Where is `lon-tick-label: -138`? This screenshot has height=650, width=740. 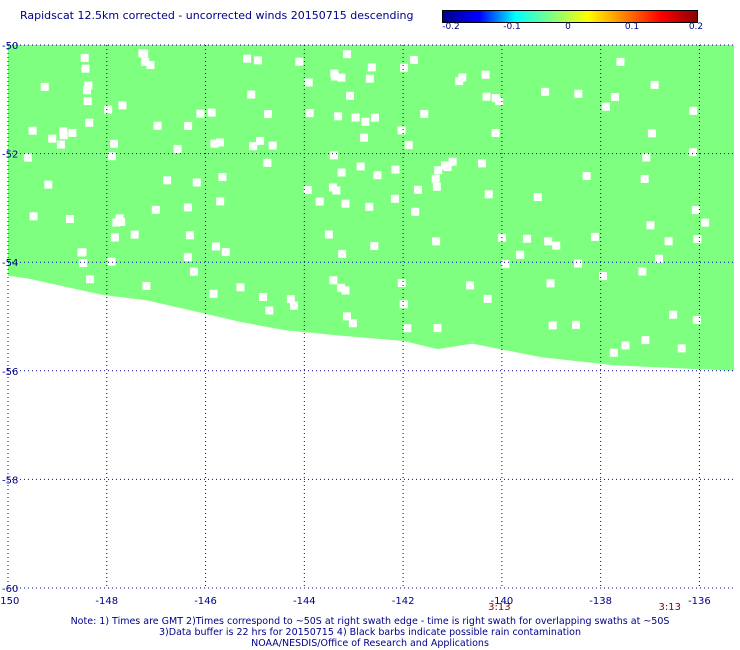
lon-tick-label: -138 is located at coordinates (600, 601).